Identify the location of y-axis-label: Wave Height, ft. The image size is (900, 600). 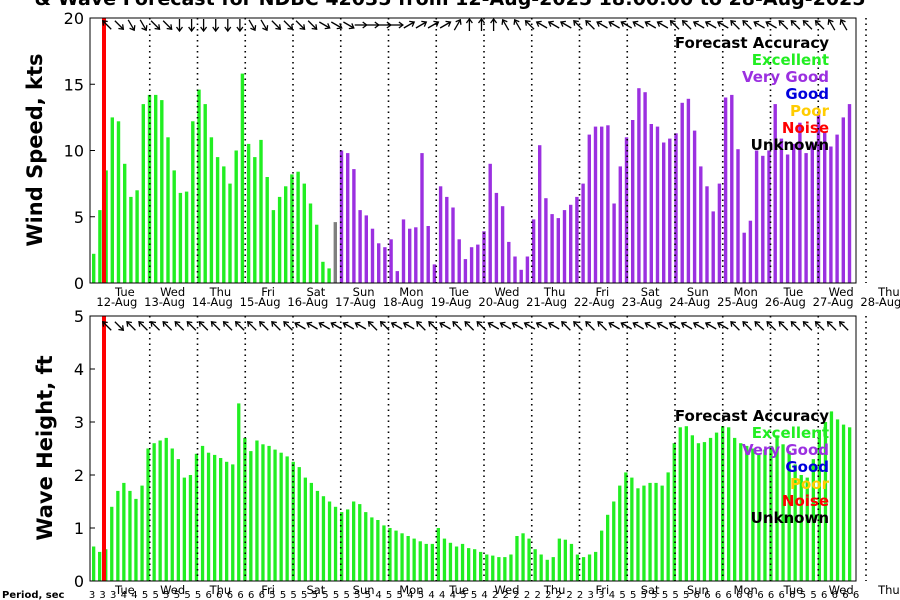
(45, 447).